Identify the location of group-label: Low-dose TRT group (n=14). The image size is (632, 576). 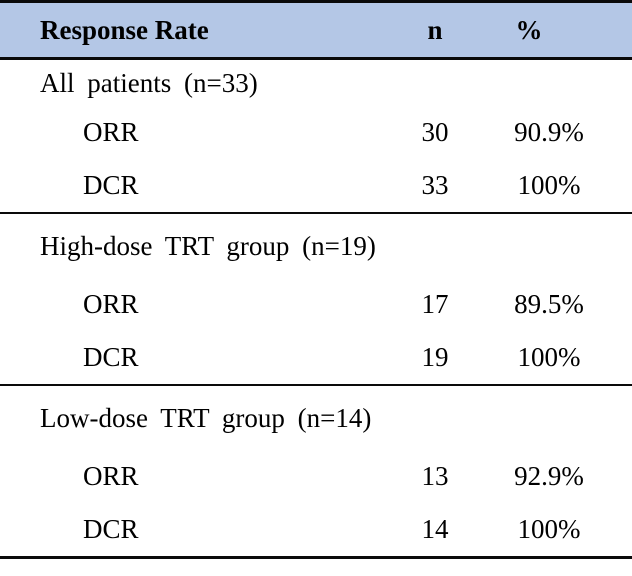
(206, 417).